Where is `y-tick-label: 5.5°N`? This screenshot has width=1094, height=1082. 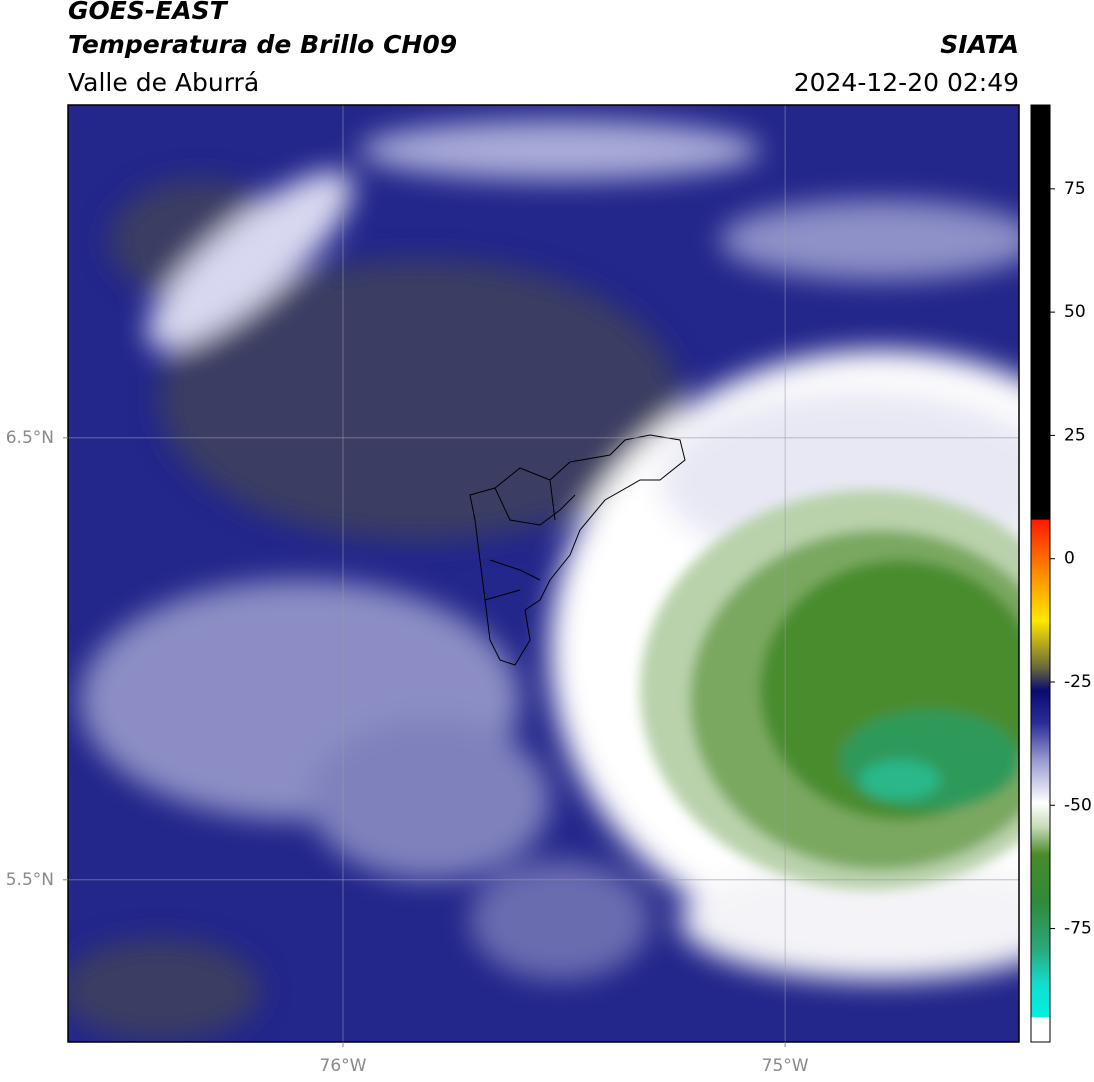
y-tick-label: 5.5°N is located at coordinates (30, 880).